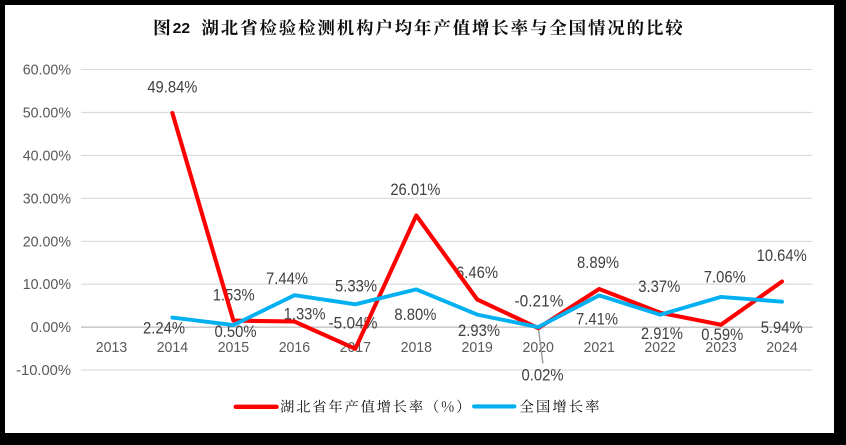 The width and height of the screenshot is (846, 445). Describe the element at coordinates (172, 347) in the screenshot. I see `svg-text: 2014` at that location.